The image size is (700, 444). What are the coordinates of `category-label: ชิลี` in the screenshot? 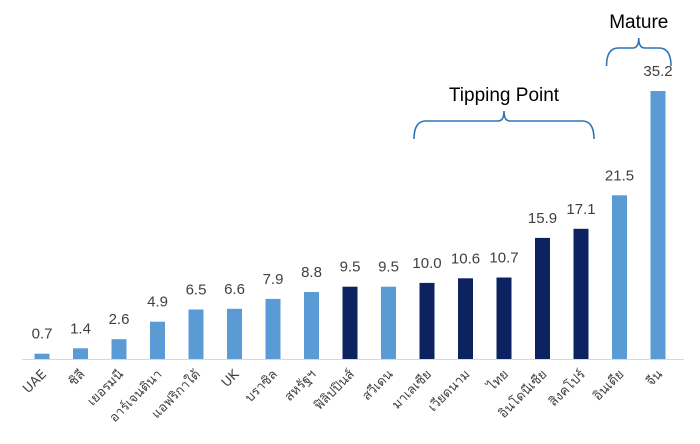 It's located at (76, 378).